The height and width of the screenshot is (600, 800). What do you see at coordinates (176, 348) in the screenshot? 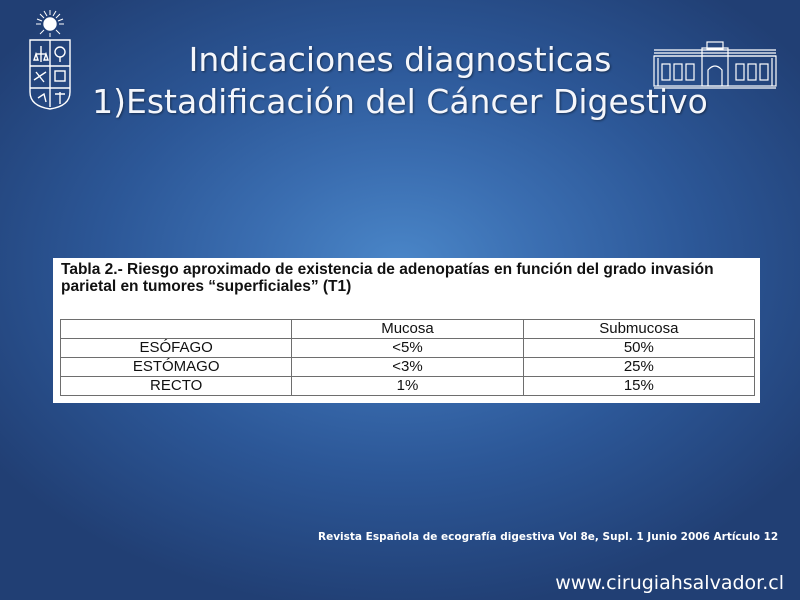
I see `row-label: ESÓFAGO` at bounding box center [176, 348].